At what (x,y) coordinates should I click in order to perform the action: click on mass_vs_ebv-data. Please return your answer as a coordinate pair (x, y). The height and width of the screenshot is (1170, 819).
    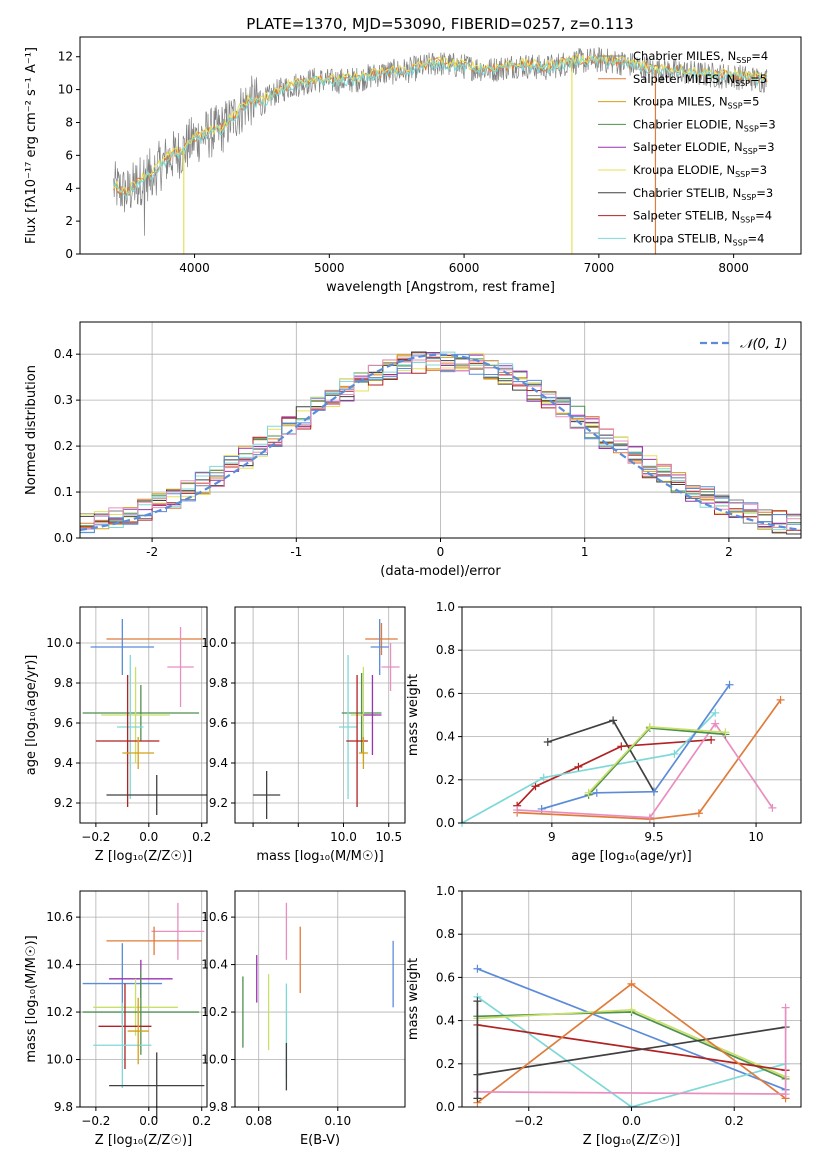
    Looking at the image, I should click on (318, 996).